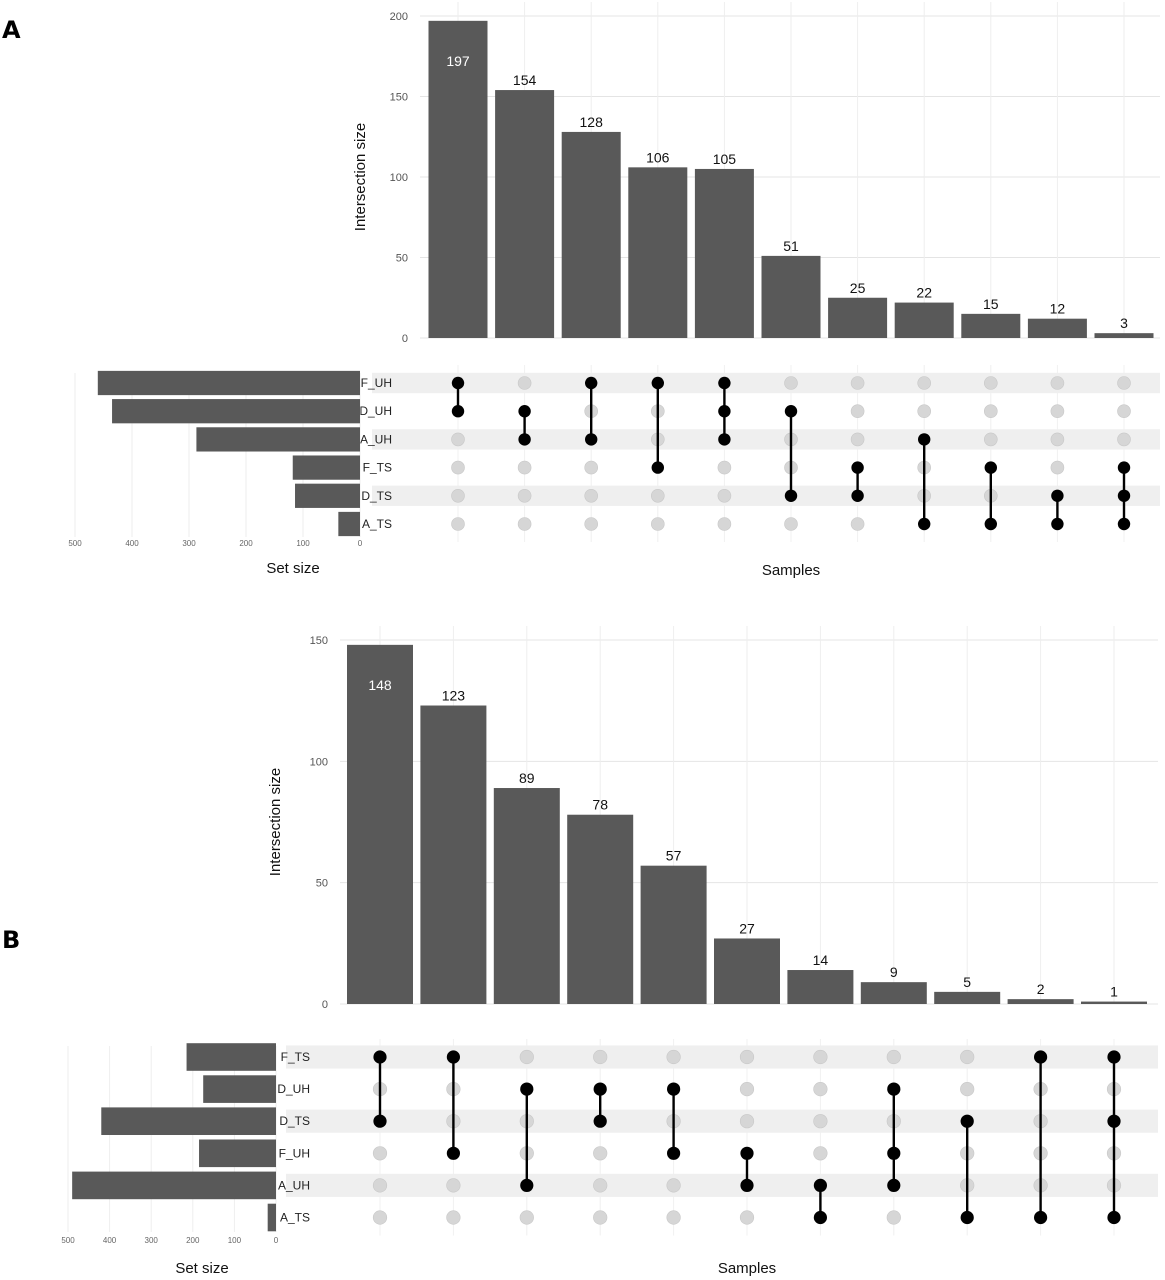 Image resolution: width=1165 pixels, height=1280 pixels. Describe the element at coordinates (399, 178) in the screenshot. I see `y-tick-label: 100` at that location.